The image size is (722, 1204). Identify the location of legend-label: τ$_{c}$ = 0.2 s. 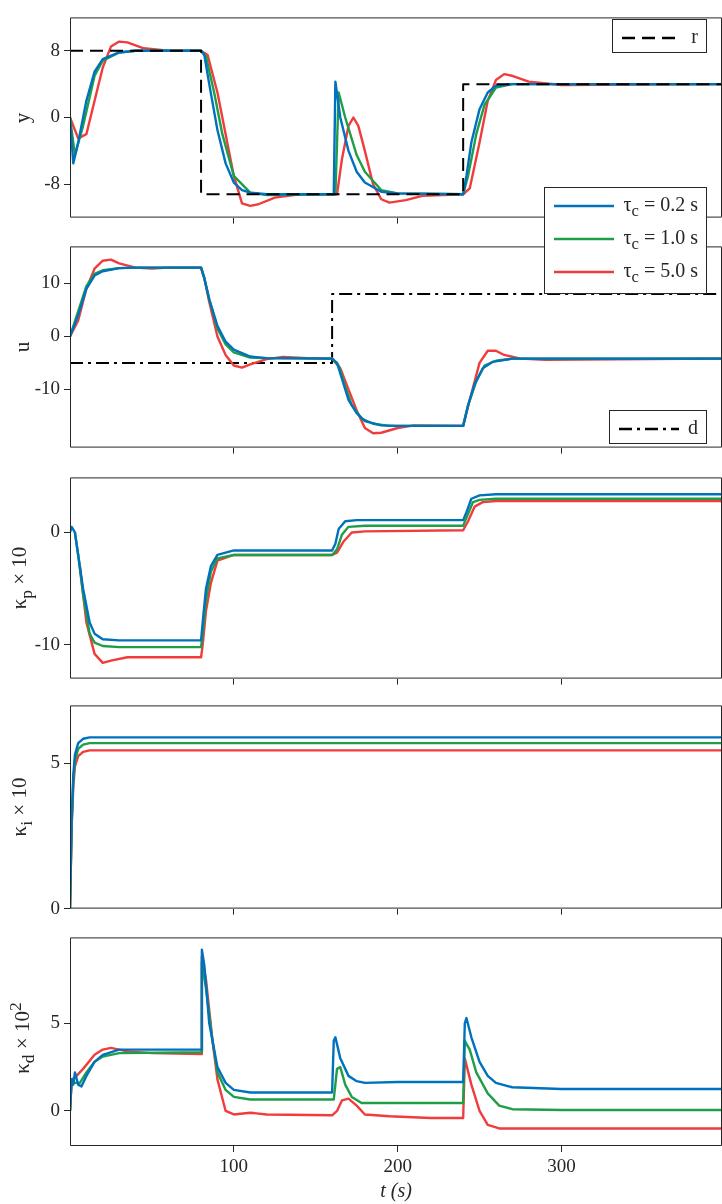
(660, 206).